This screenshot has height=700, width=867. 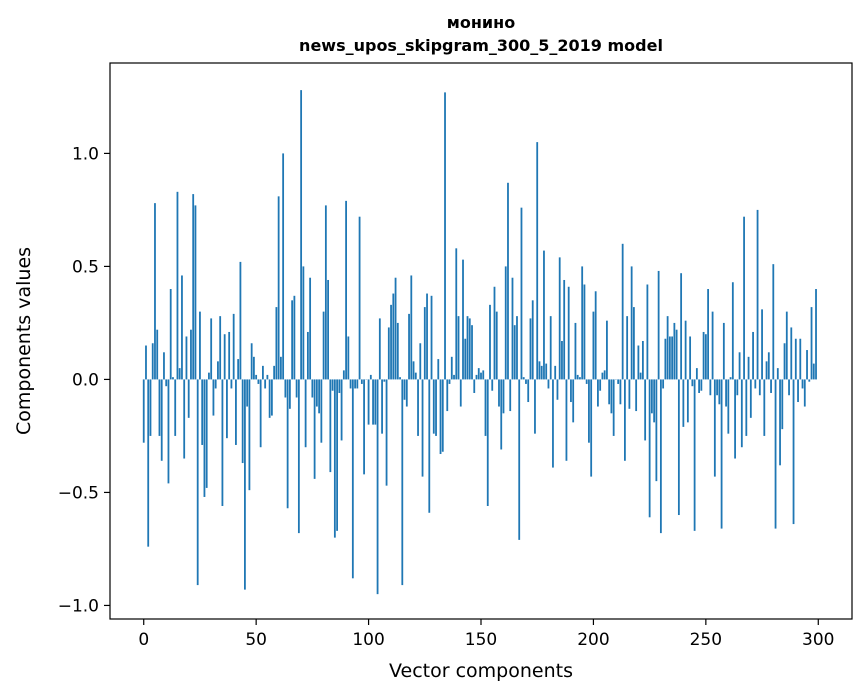 What do you see at coordinates (706, 640) in the screenshot?
I see `x-tick-label: 250` at bounding box center [706, 640].